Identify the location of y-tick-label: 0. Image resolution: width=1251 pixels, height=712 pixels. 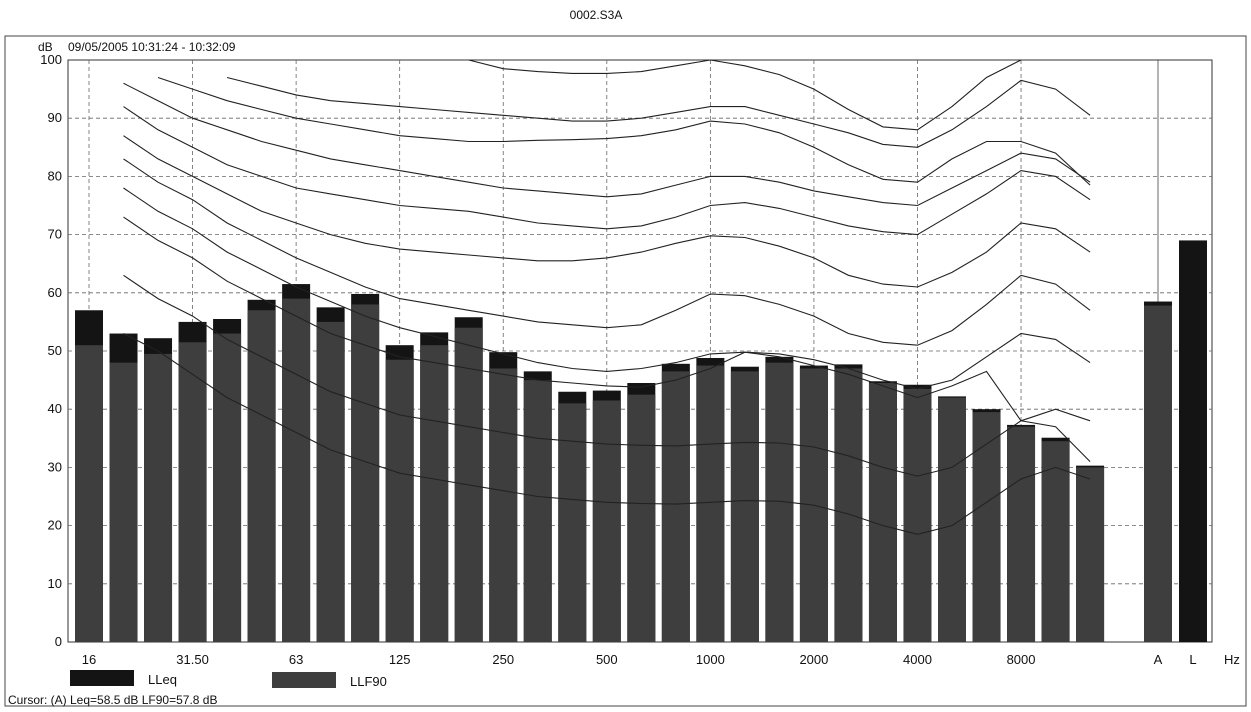
(58, 641).